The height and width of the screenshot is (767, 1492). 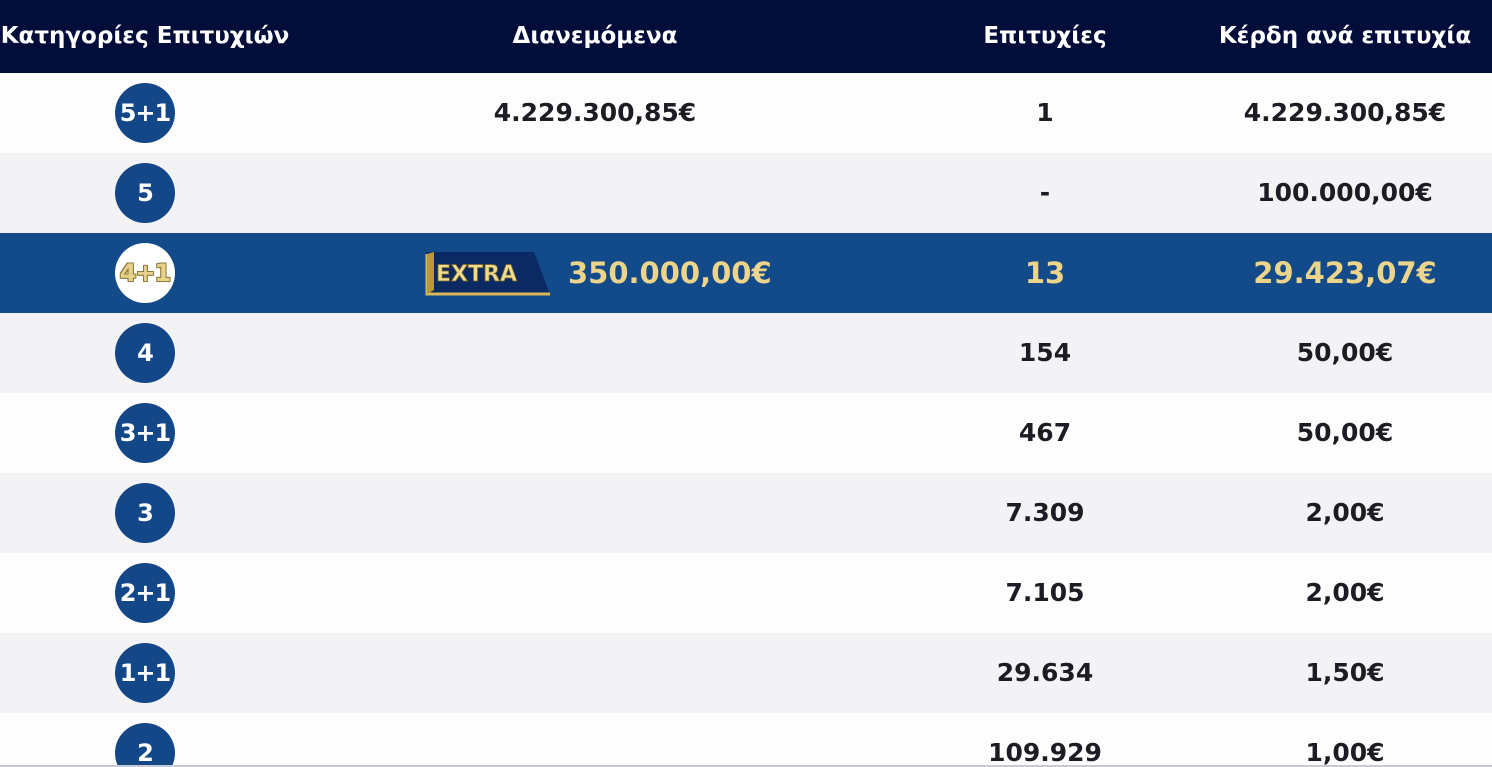 I want to click on distributed-amount: 4.229.300,85€, so click(x=595, y=112).